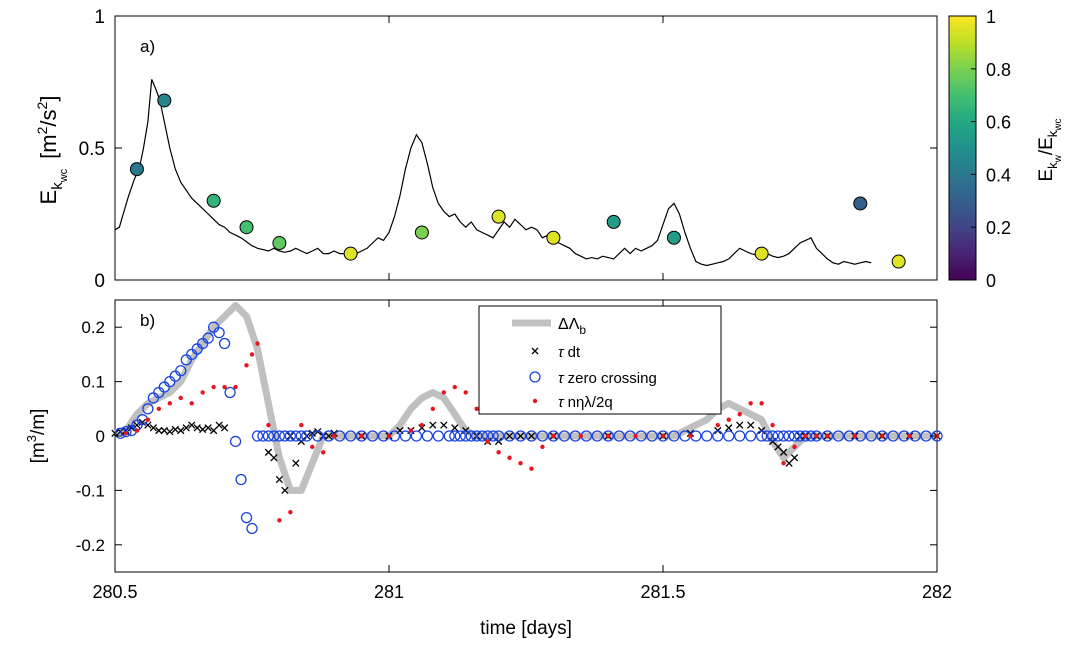  I want to click on legend-label-tau-zero-rest: zero crossing, so click(612, 378).